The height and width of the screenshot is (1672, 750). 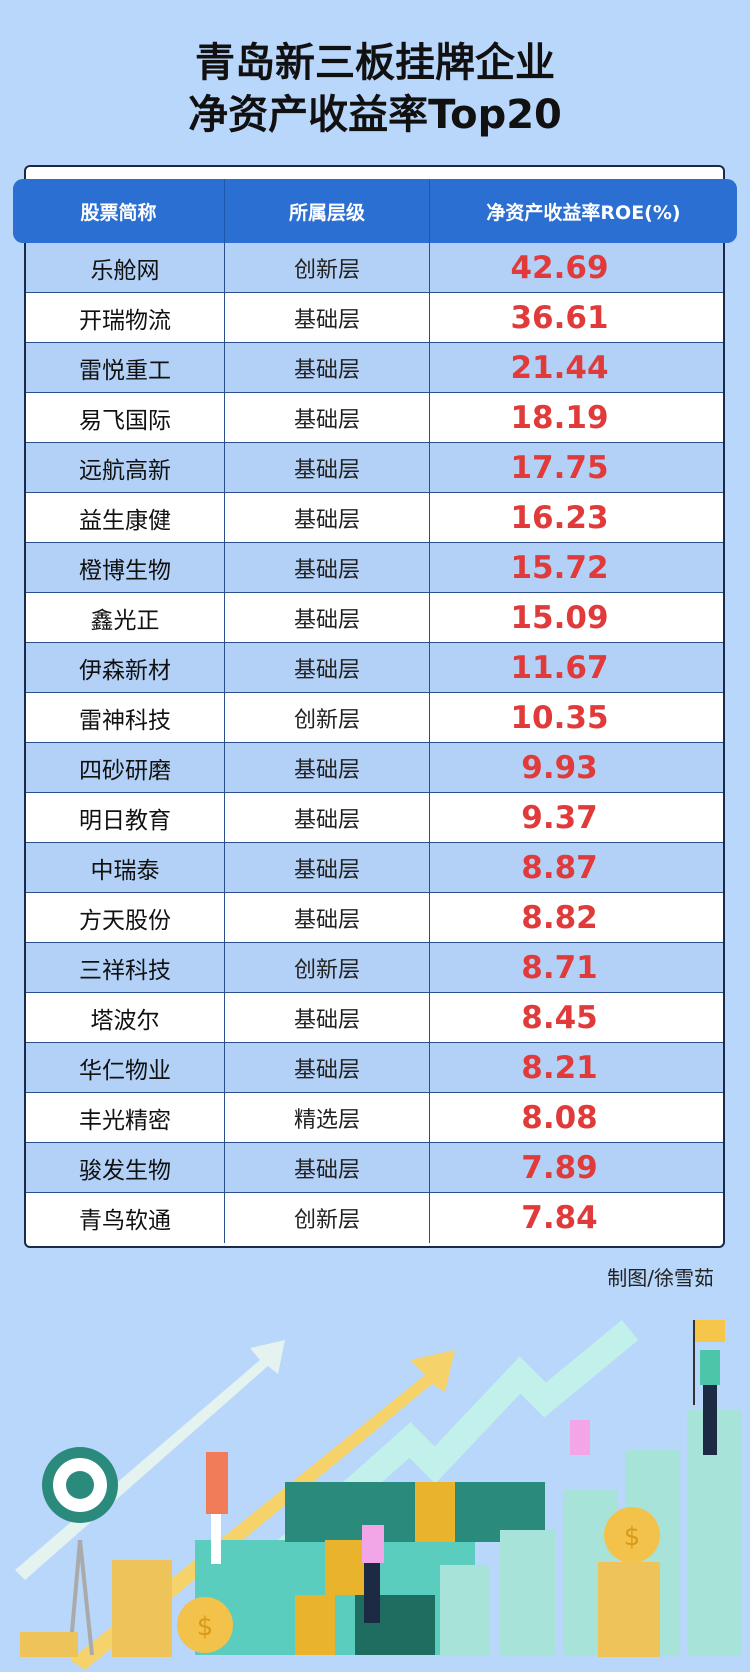 What do you see at coordinates (559, 767) in the screenshot?
I see `roe-value: 9.93` at bounding box center [559, 767].